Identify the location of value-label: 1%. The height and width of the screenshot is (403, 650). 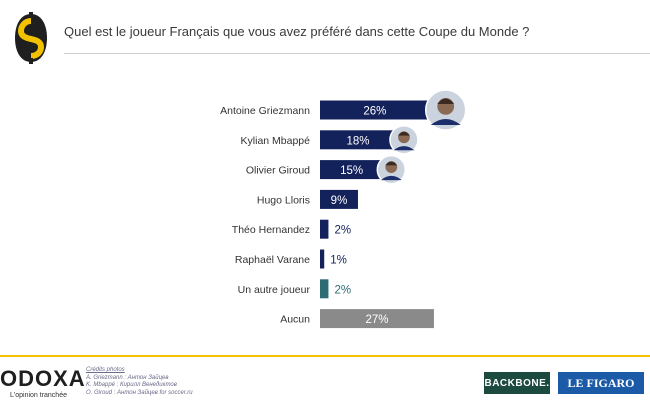
(338, 261).